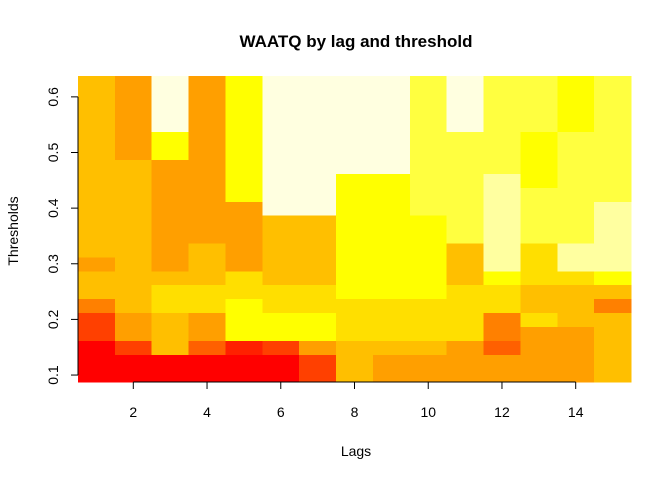  Describe the element at coordinates (53, 153) in the screenshot. I see `y-tick-label: 0.5` at that location.